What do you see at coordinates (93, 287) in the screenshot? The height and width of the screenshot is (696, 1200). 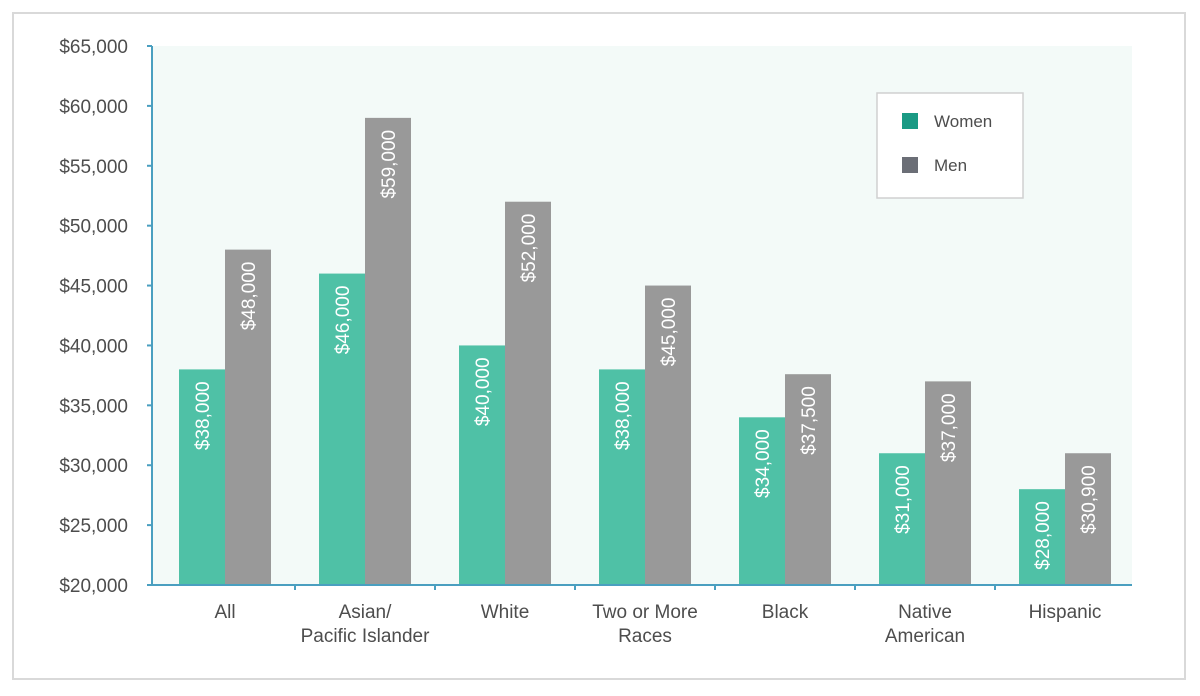 I see `y-tick-label: $45,000` at bounding box center [93, 287].